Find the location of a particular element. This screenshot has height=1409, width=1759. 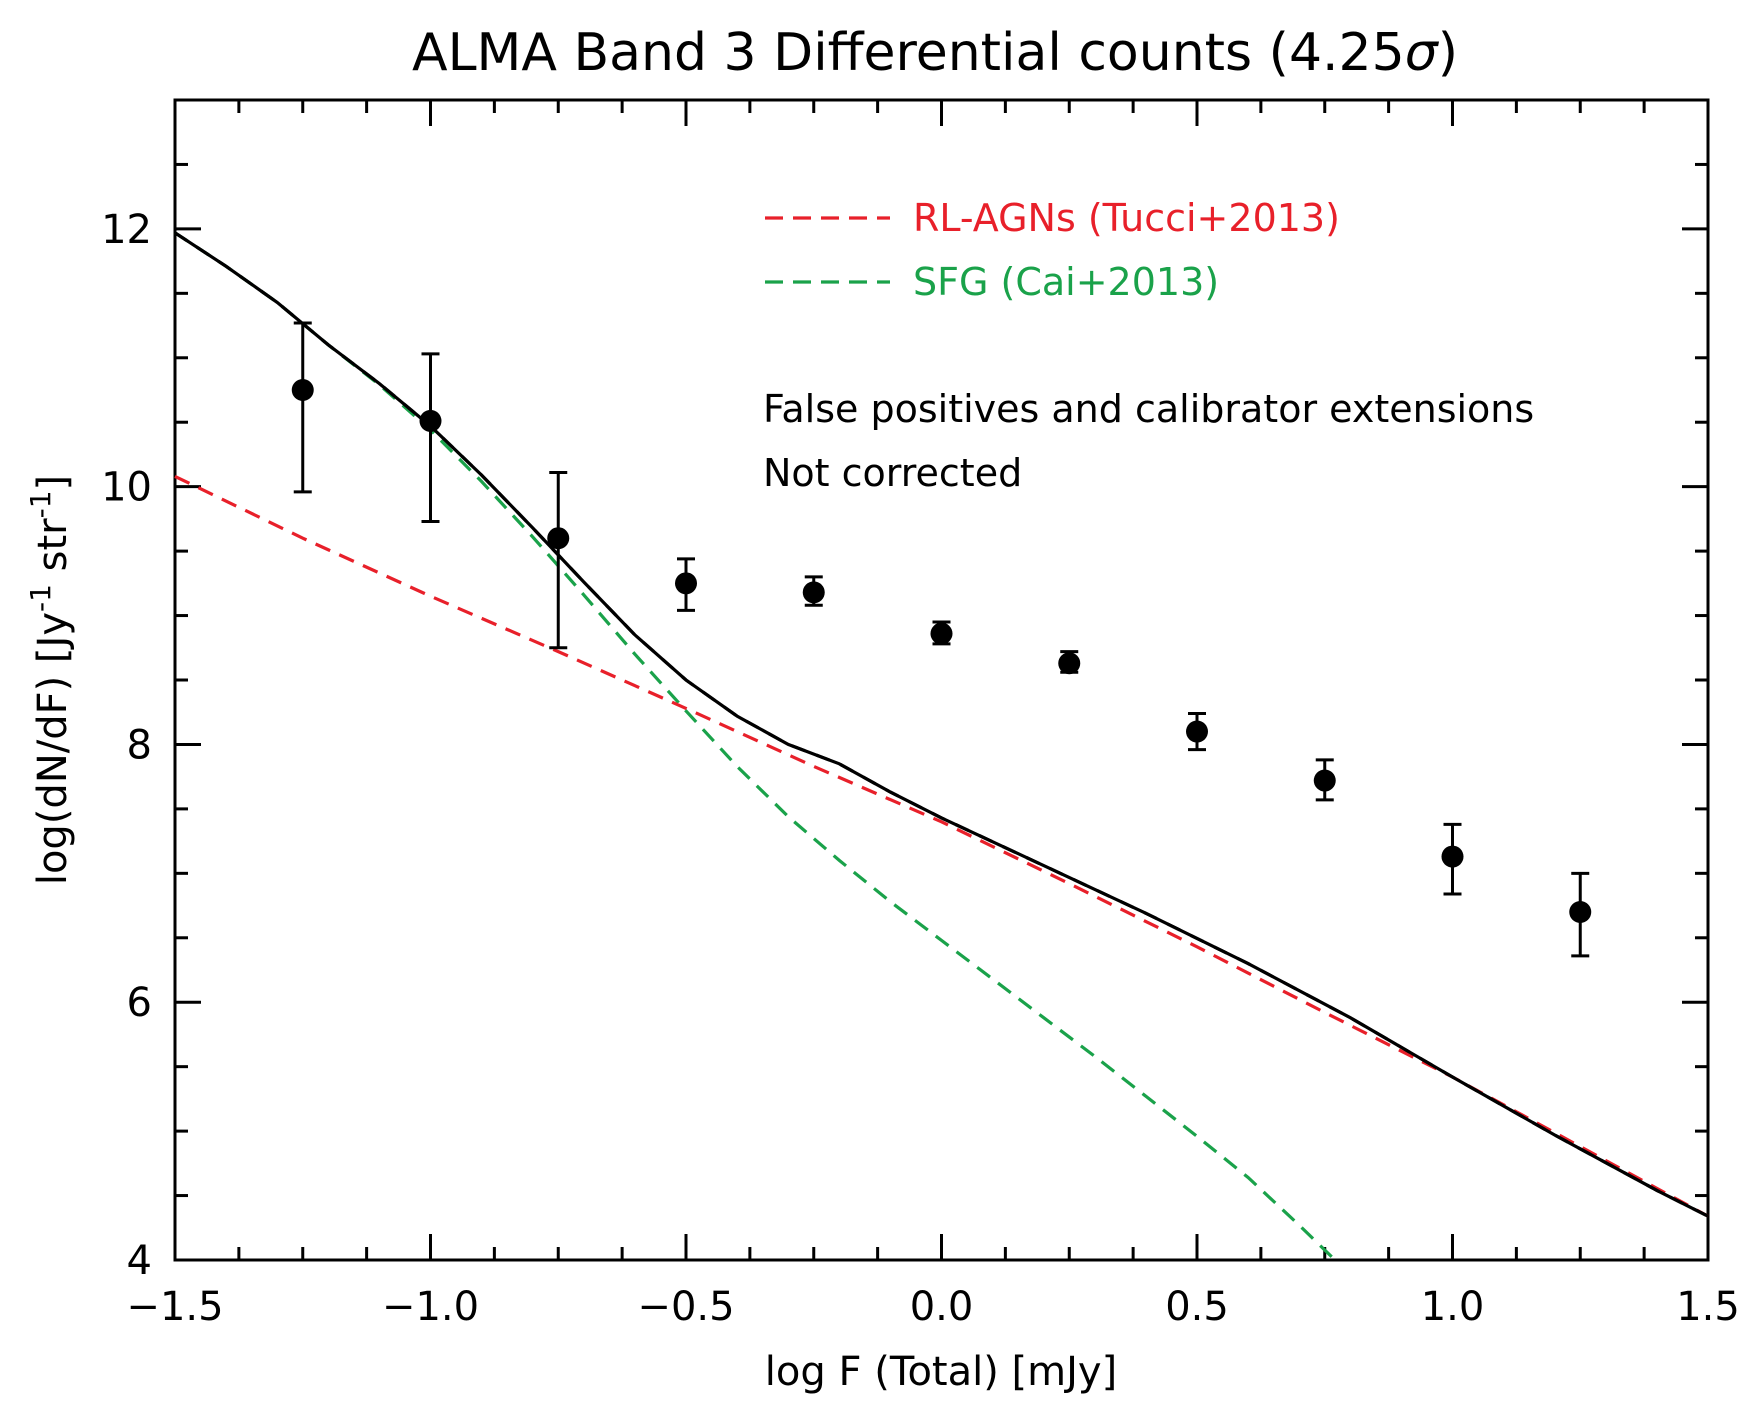

y-tick-label: 10 is located at coordinates (126, 488).